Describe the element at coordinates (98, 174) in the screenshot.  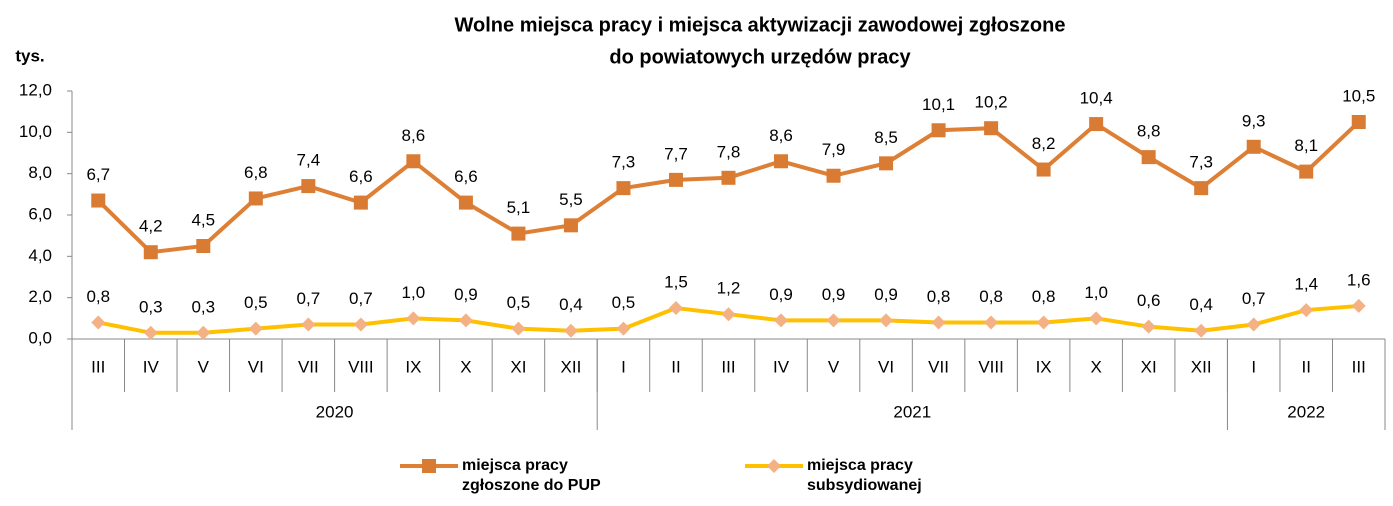
I see `data-label: 6,7` at that location.